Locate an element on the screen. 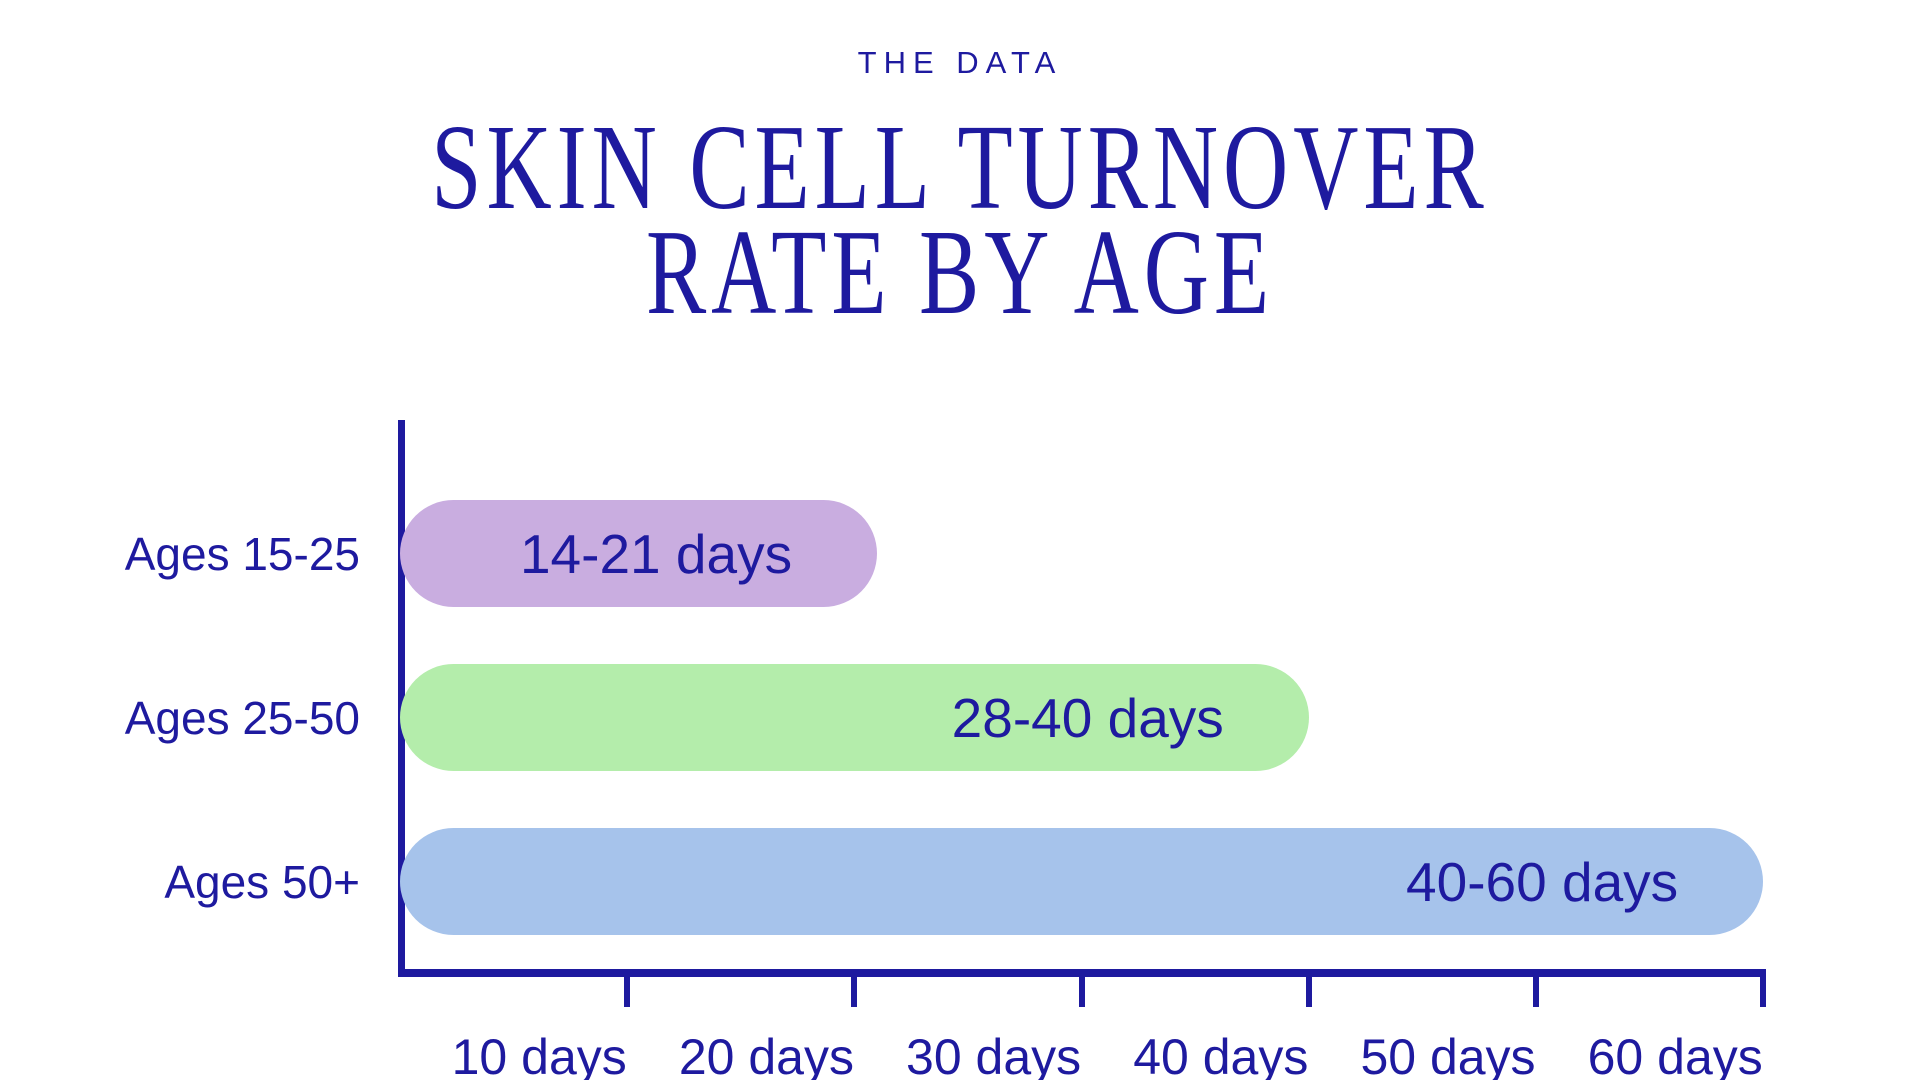 The image size is (1920, 1080). chart-title-line1: SKIN CELL TURNOVER is located at coordinates (960, 167).